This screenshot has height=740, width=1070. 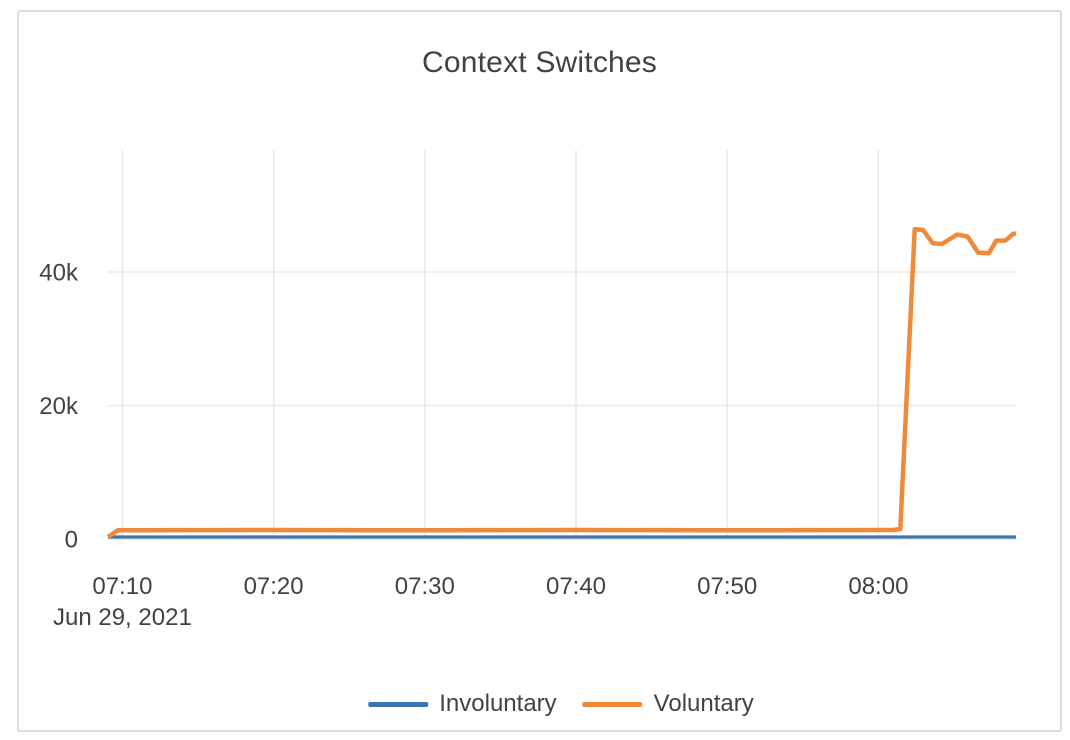 What do you see at coordinates (398, 704) in the screenshot?
I see `legend-line-swatch-involuntary` at bounding box center [398, 704].